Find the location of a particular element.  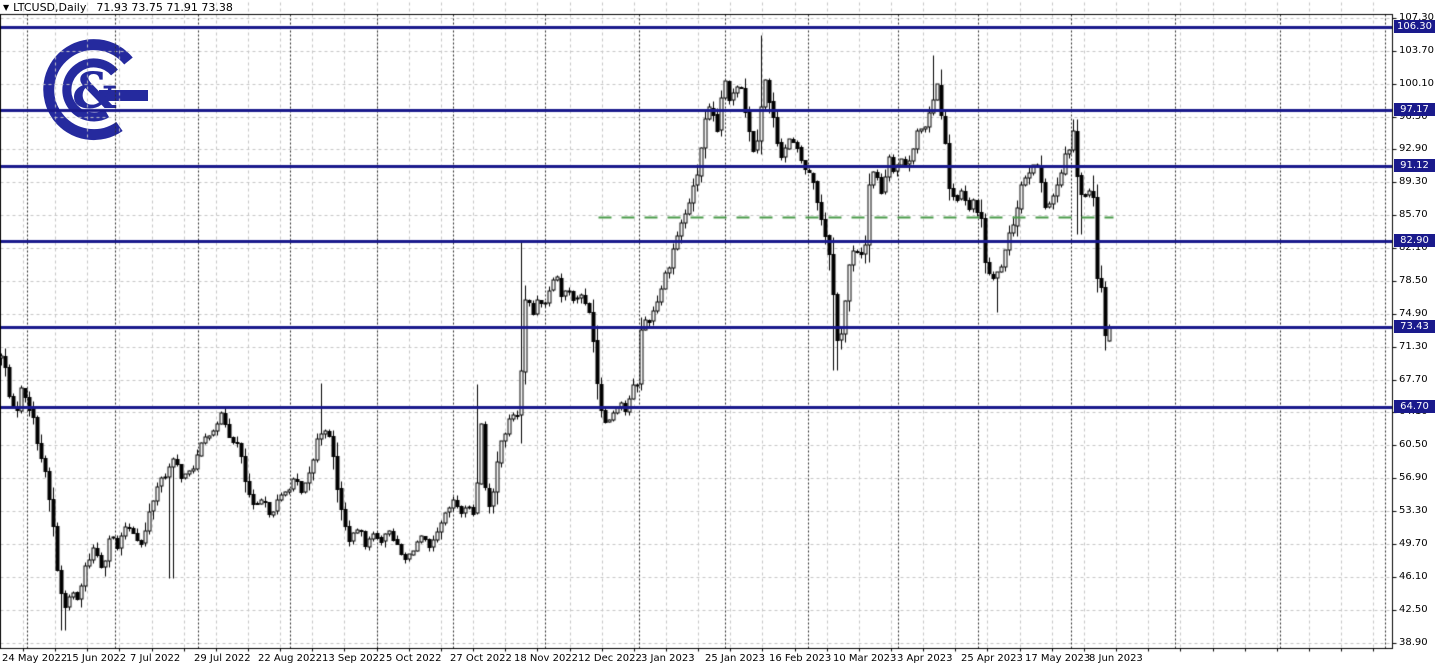

price-tick-label: 100.10 is located at coordinates (1416, 83).